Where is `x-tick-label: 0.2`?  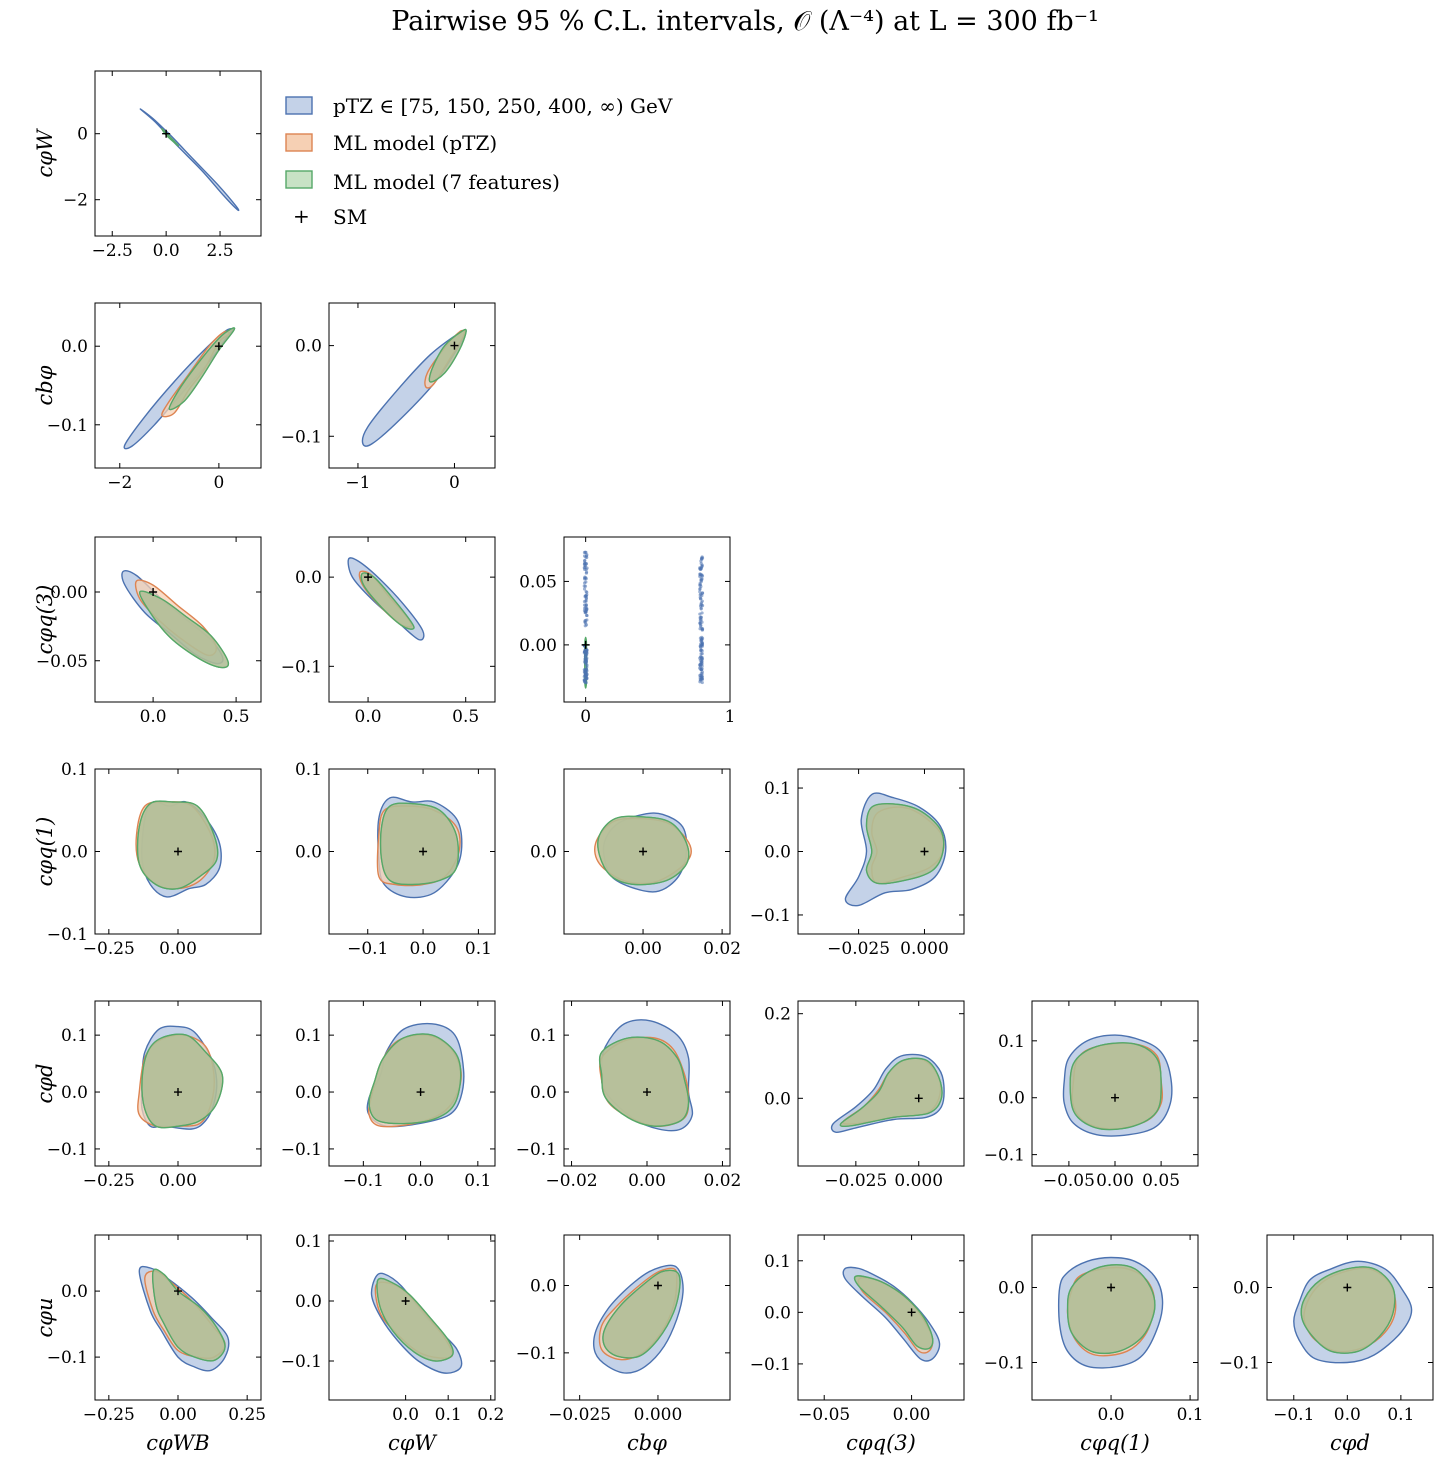
x-tick-label: 0.2 is located at coordinates (490, 1415).